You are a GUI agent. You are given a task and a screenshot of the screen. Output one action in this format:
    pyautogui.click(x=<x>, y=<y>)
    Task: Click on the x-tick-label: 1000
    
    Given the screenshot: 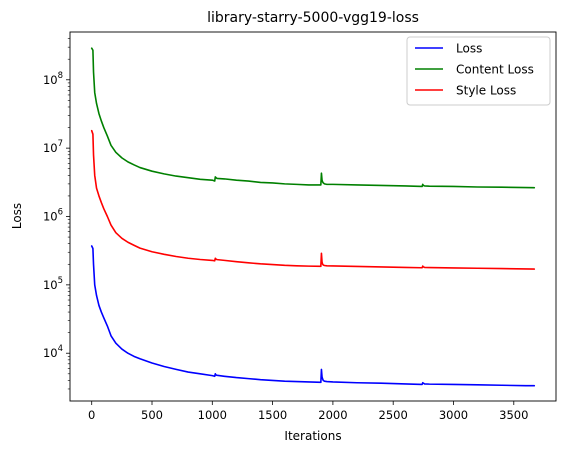 What is the action you would take?
    pyautogui.click(x=212, y=415)
    